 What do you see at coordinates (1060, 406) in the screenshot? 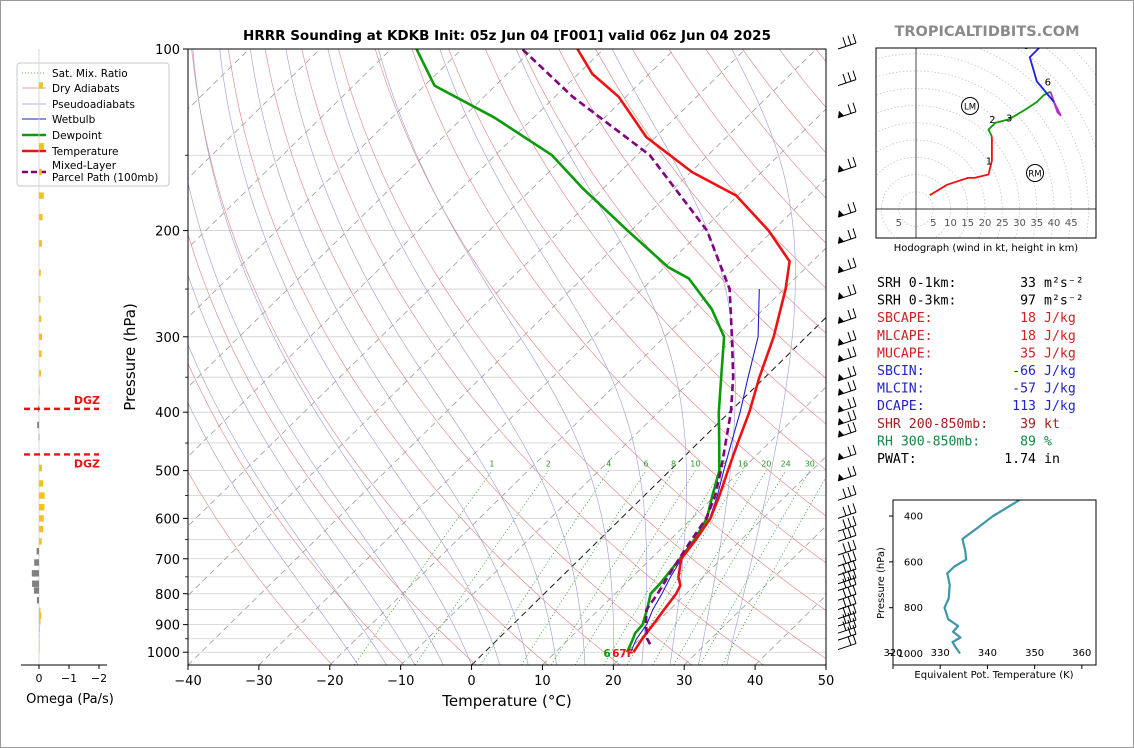
I see `index-unit: J/kg` at bounding box center [1060, 406].